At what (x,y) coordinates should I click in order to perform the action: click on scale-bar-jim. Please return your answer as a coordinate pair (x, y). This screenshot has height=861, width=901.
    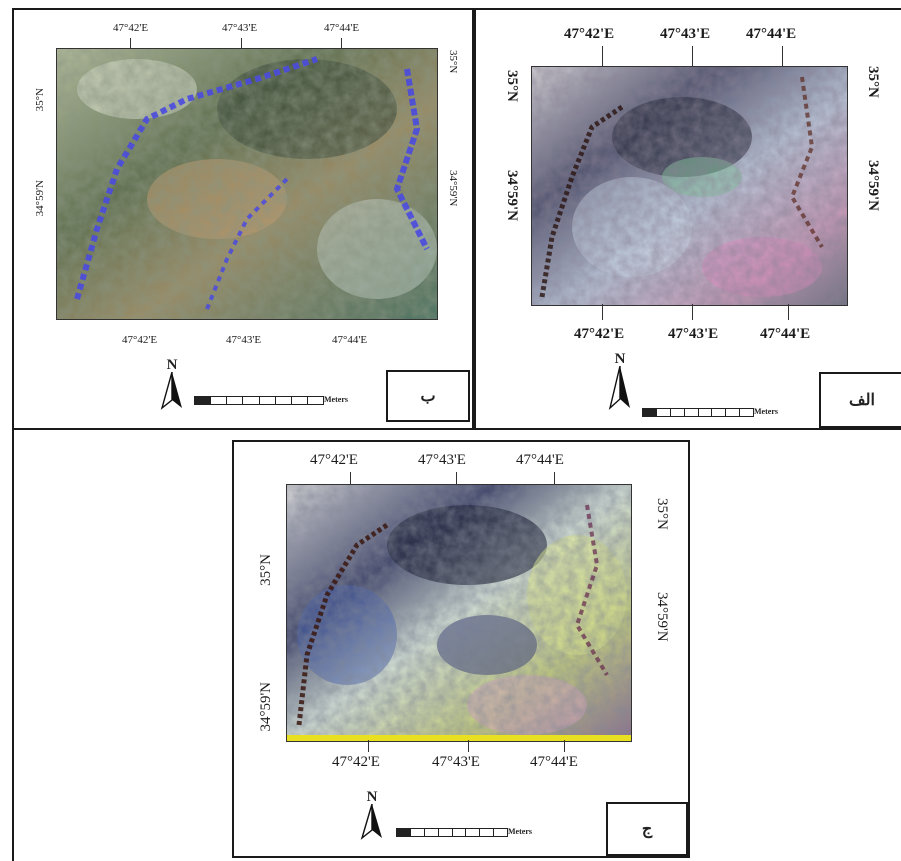
    Looking at the image, I should click on (452, 832).